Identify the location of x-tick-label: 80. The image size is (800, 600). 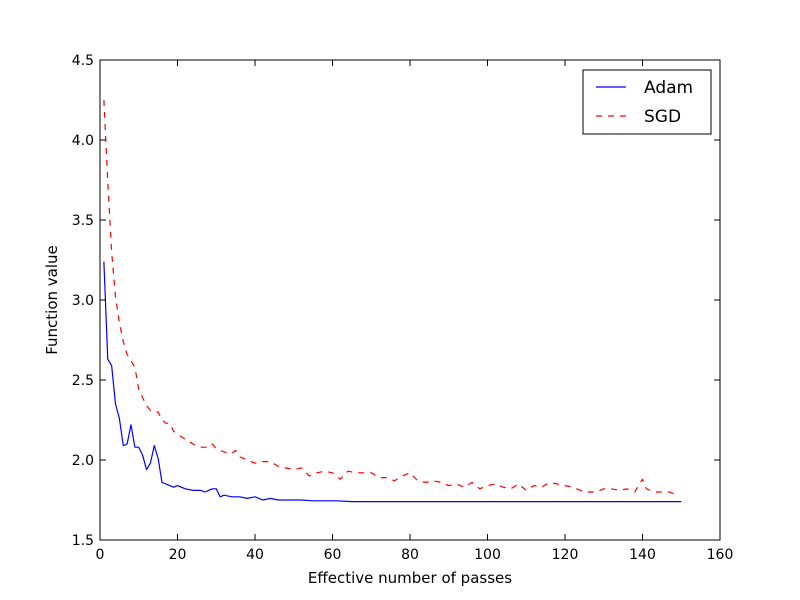
(410, 555).